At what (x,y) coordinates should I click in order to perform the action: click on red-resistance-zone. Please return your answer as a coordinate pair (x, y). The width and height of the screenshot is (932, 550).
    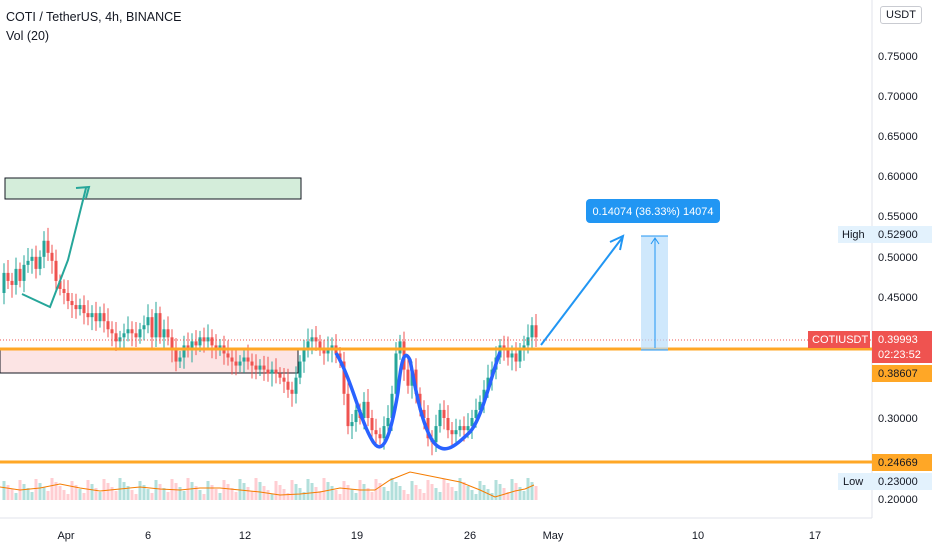
    Looking at the image, I should click on (149, 361).